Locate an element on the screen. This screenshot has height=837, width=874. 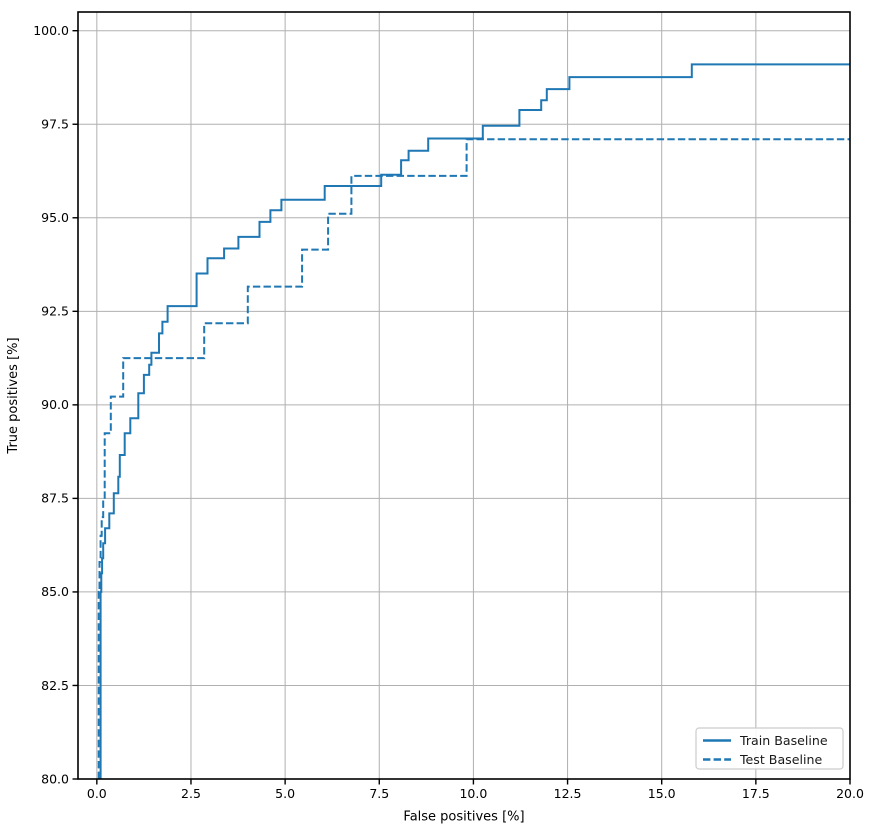
x-tick-label: 17.5 is located at coordinates (756, 793).